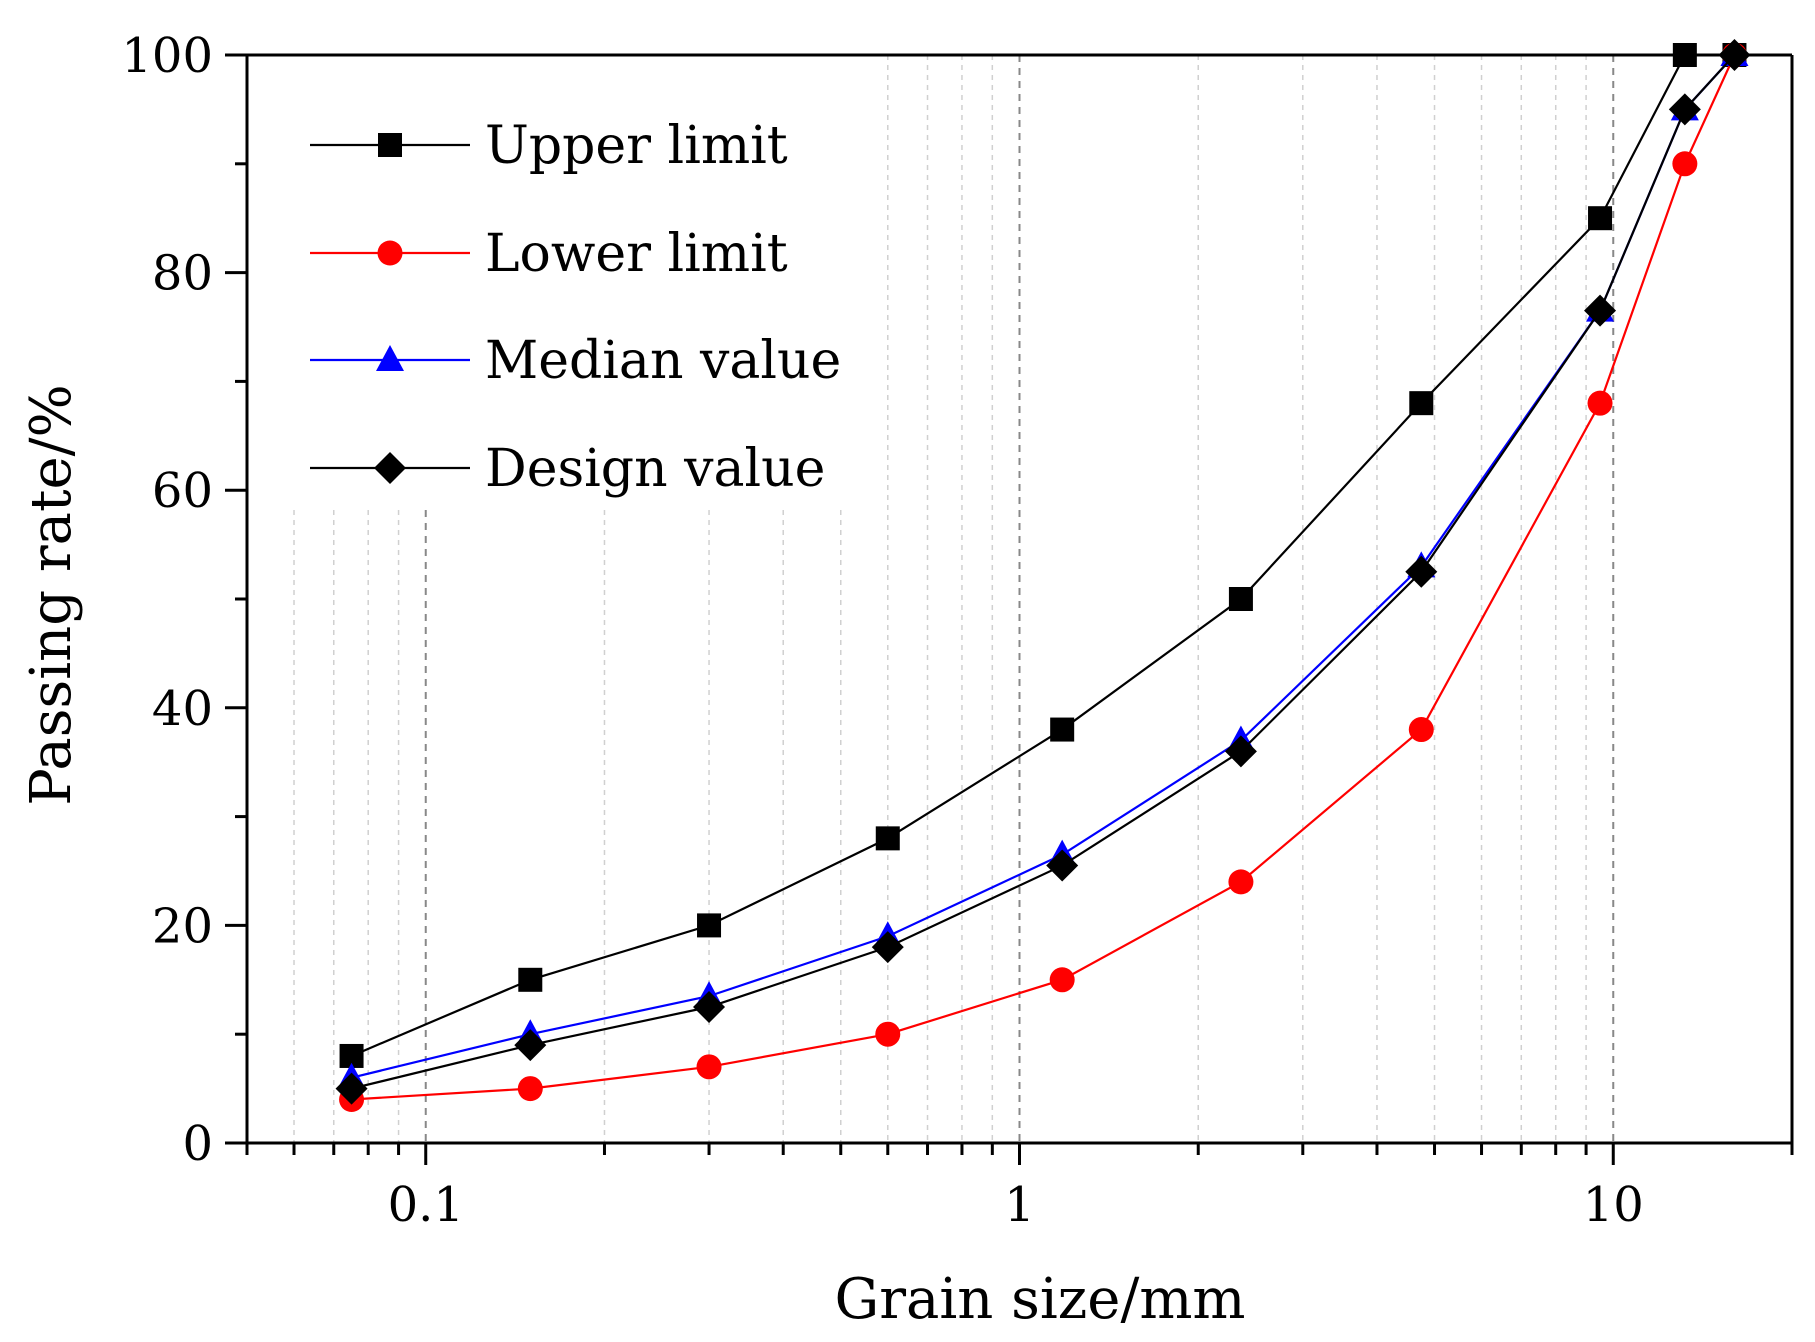 This screenshot has width=1815, height=1342. What do you see at coordinates (182, 491) in the screenshot?
I see `y-tick-label: 60` at bounding box center [182, 491].